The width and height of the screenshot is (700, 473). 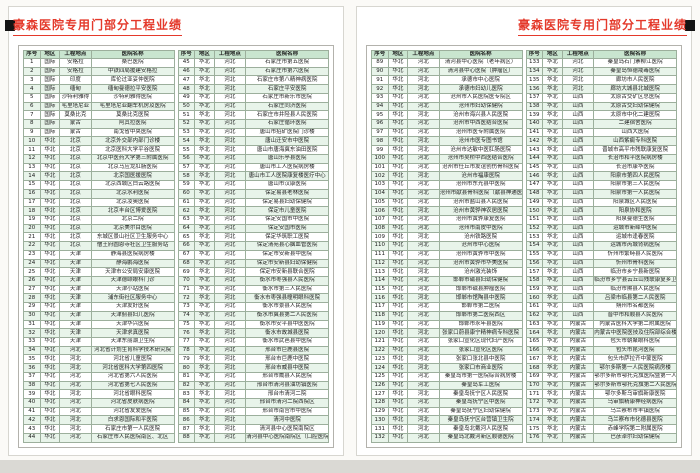 What do you see at coordinates (480, 202) in the screenshot?
I see `hospital-name-cell: 沧州市盐山县人民医院` at bounding box center [480, 202].